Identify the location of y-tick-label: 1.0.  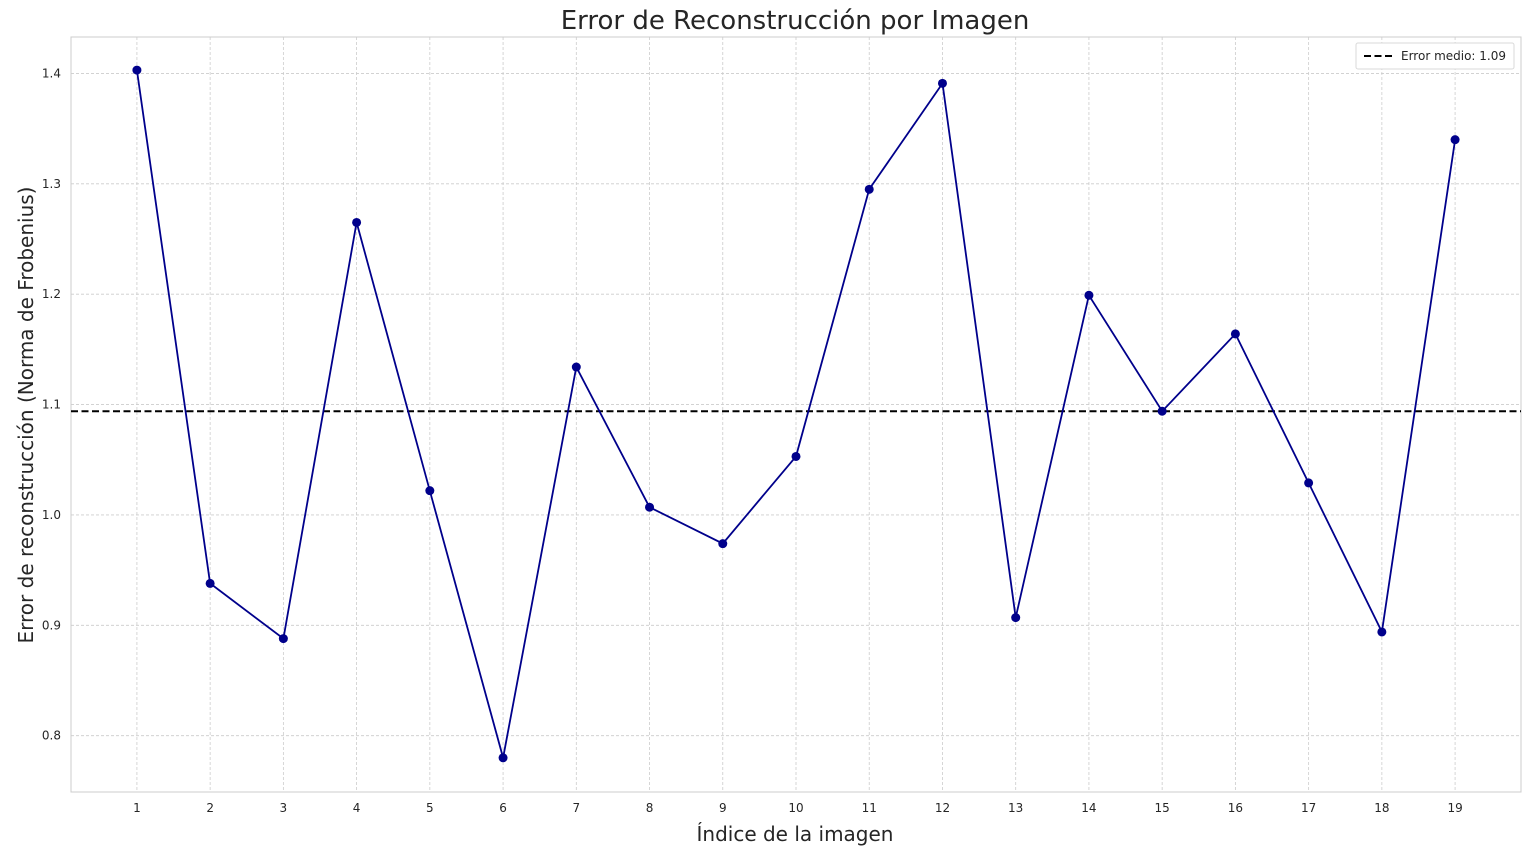
(51, 515).